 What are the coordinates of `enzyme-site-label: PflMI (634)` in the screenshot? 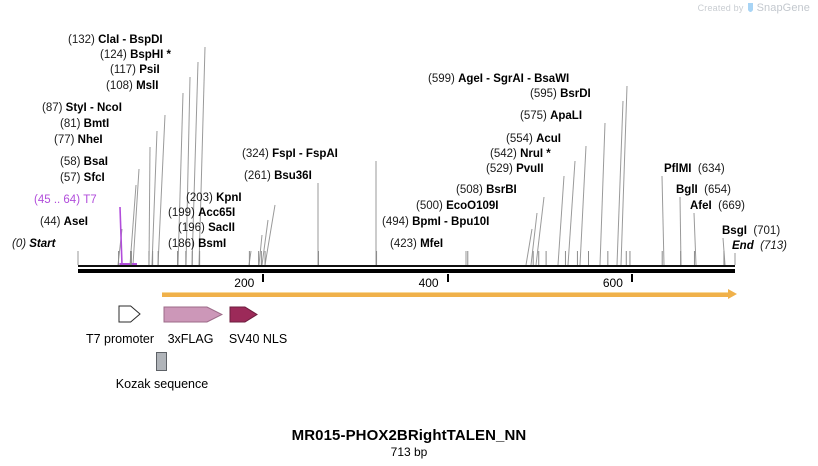 It's located at (694, 169).